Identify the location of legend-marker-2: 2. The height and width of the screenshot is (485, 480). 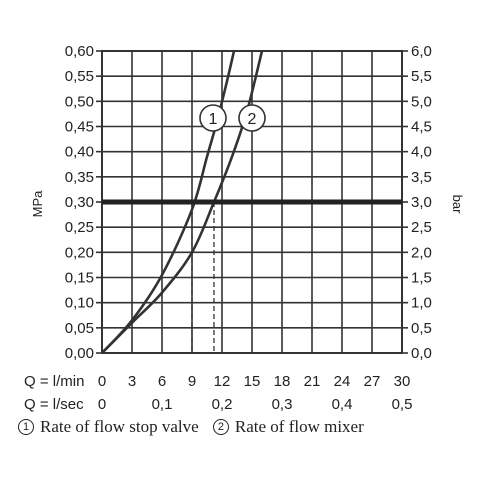
(220, 427).